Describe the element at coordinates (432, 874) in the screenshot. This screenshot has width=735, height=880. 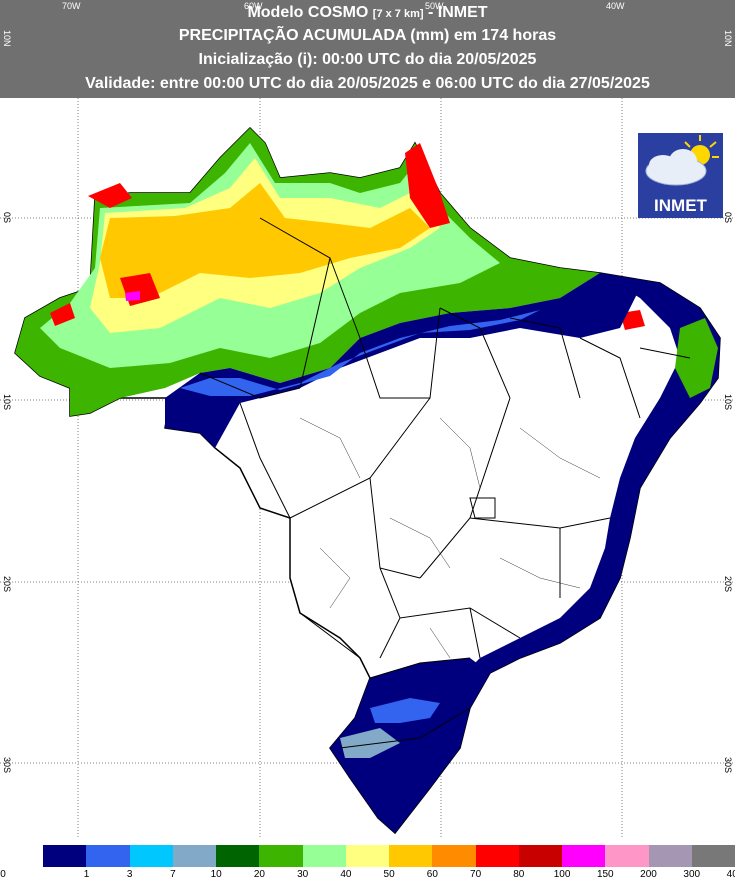
I see `legend-label: 60` at that location.